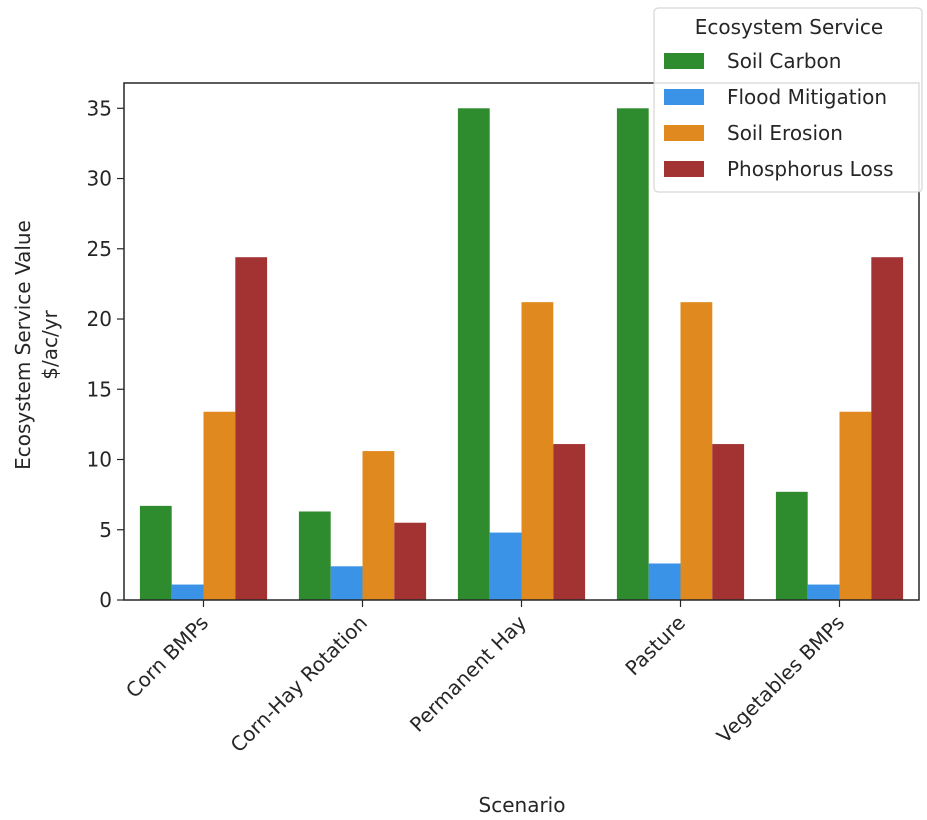 This screenshot has height=820, width=927. What do you see at coordinates (684, 97) in the screenshot?
I see `legend-swatch-flood-mitigation` at bounding box center [684, 97].